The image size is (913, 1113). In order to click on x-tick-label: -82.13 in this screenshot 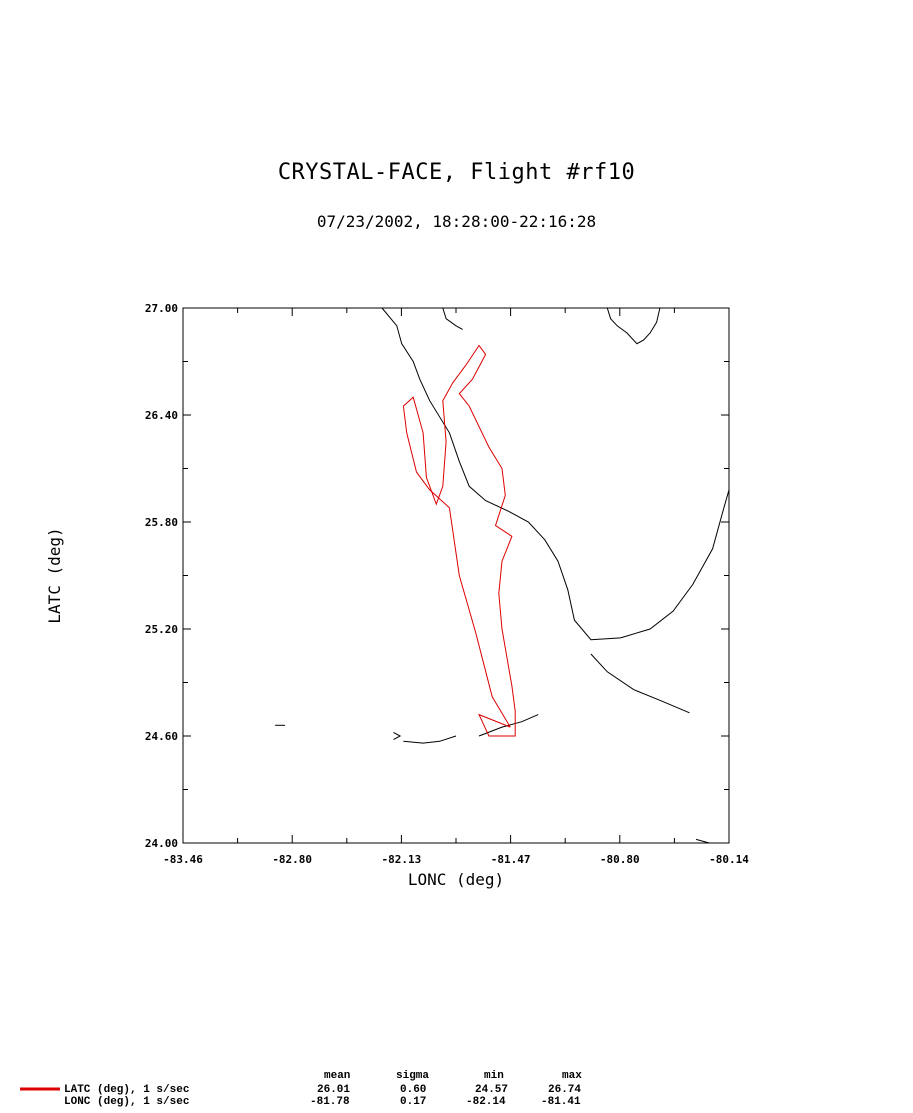, I will do `click(402, 859)`.